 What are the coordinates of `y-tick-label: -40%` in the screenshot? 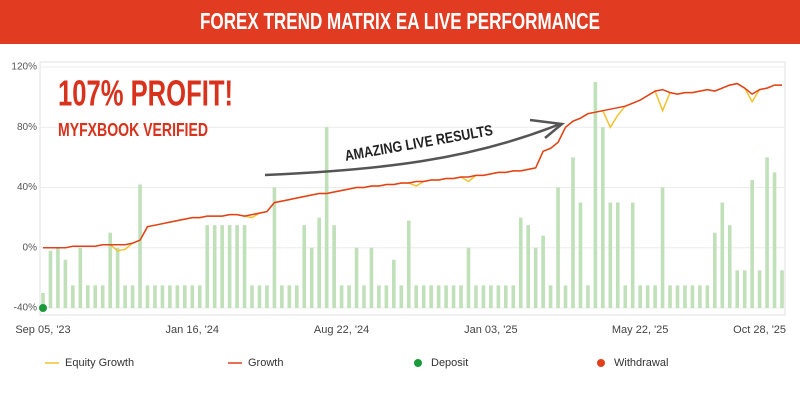 It's located at (25, 308).